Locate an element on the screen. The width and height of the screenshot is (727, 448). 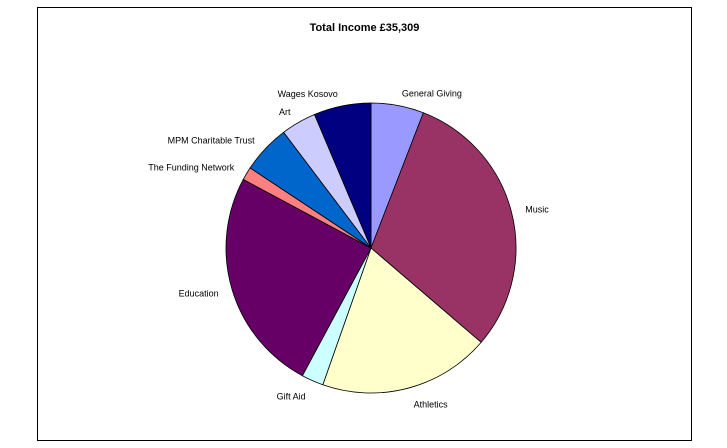
pie-label-gift-aid: Gift Aid is located at coordinates (291, 397).